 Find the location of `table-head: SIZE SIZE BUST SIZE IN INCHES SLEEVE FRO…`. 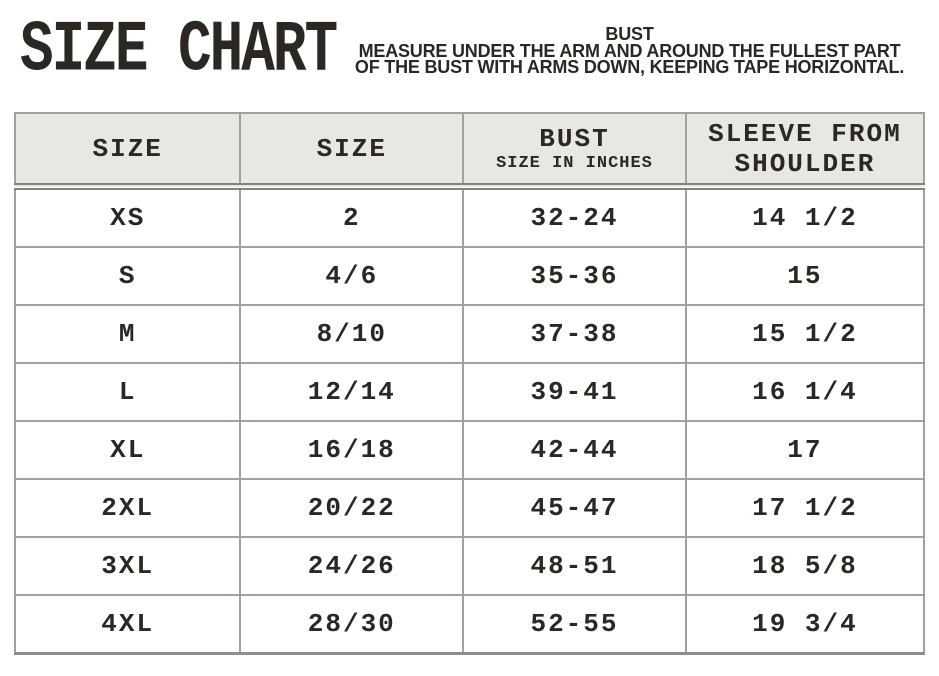

table-head: SIZE SIZE BUST SIZE IN INCHES SLEEVE FRO… is located at coordinates (469, 151).